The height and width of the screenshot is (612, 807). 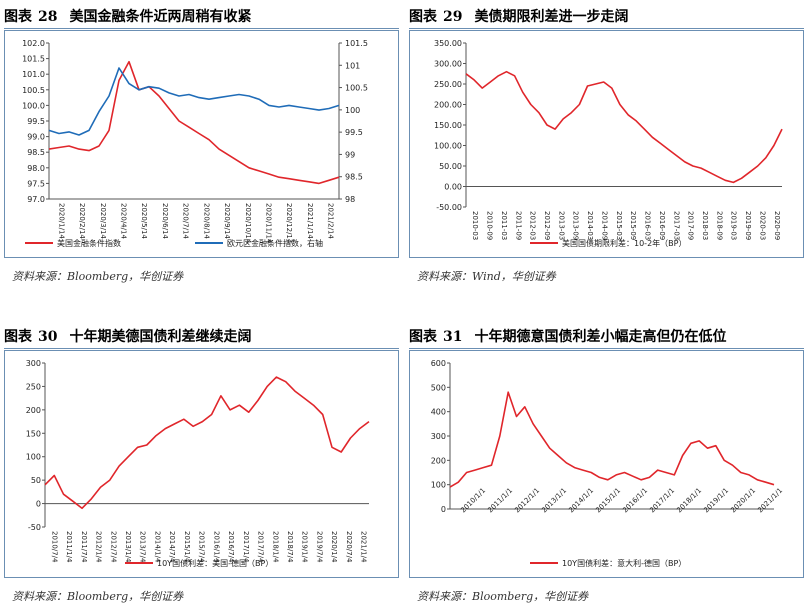 I want to click on source-note: 资料来源：Wind，华创证券, so click(x=486, y=276).